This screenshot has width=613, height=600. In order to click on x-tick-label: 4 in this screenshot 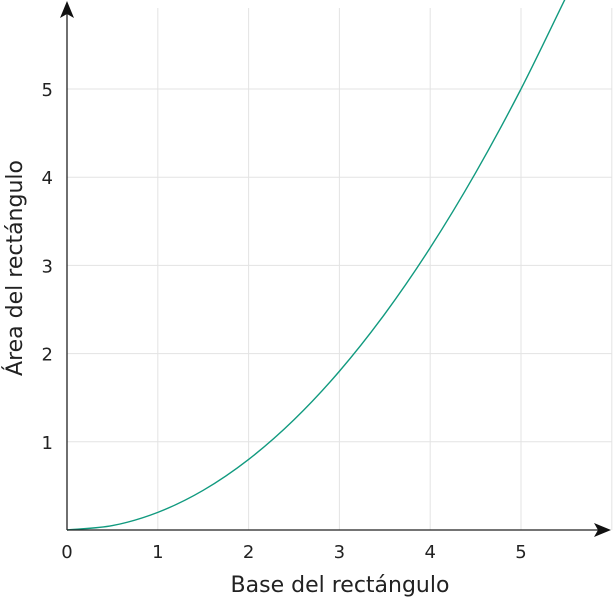, I will do `click(429, 552)`.